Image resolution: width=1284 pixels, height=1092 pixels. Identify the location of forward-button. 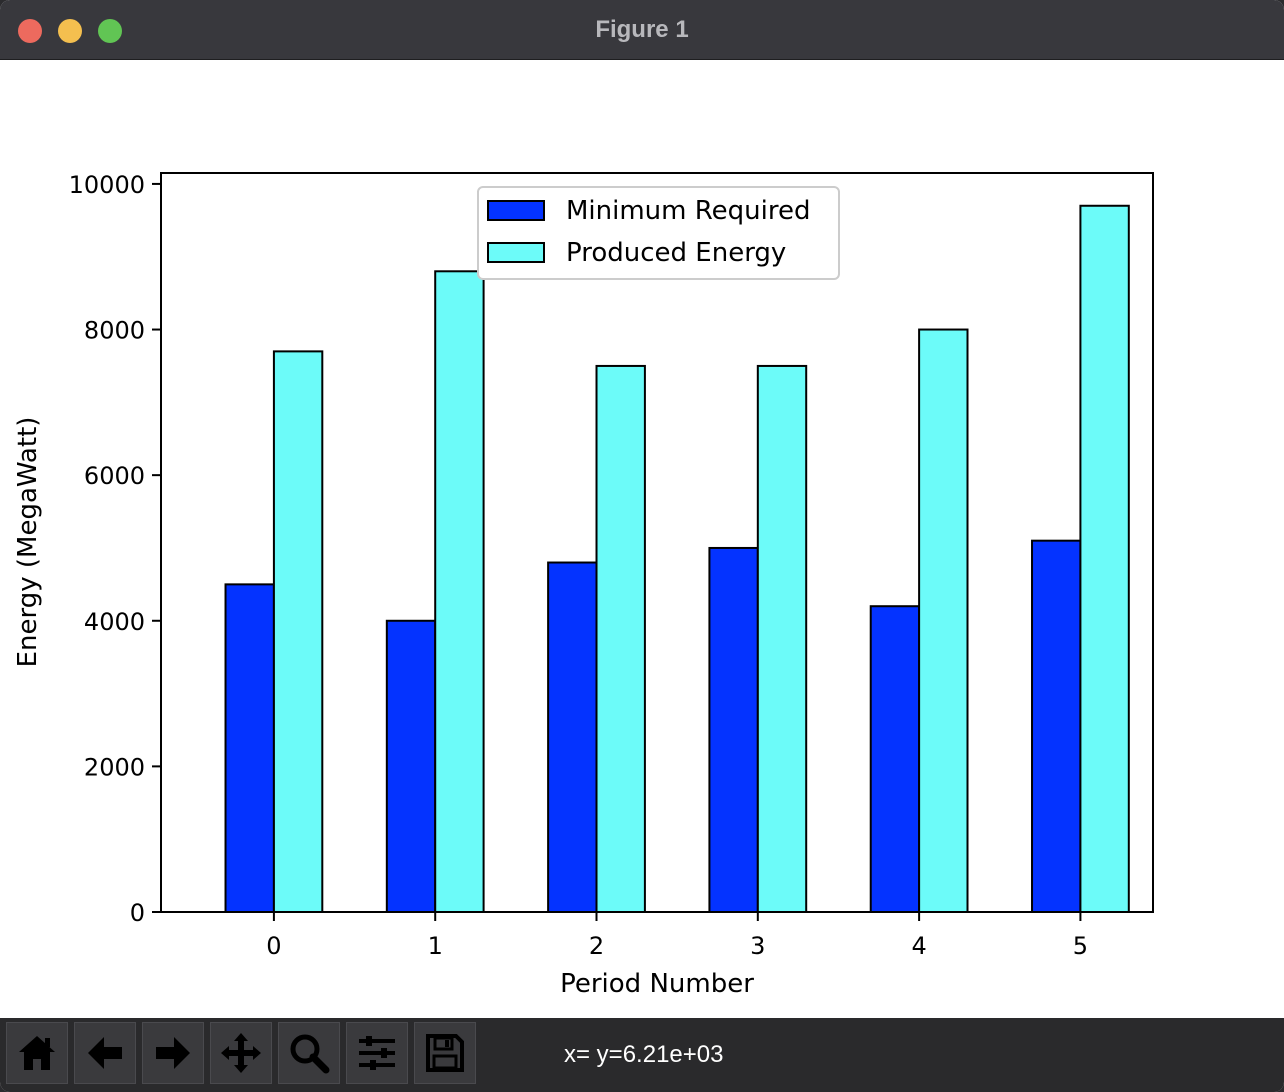
(173, 1053).